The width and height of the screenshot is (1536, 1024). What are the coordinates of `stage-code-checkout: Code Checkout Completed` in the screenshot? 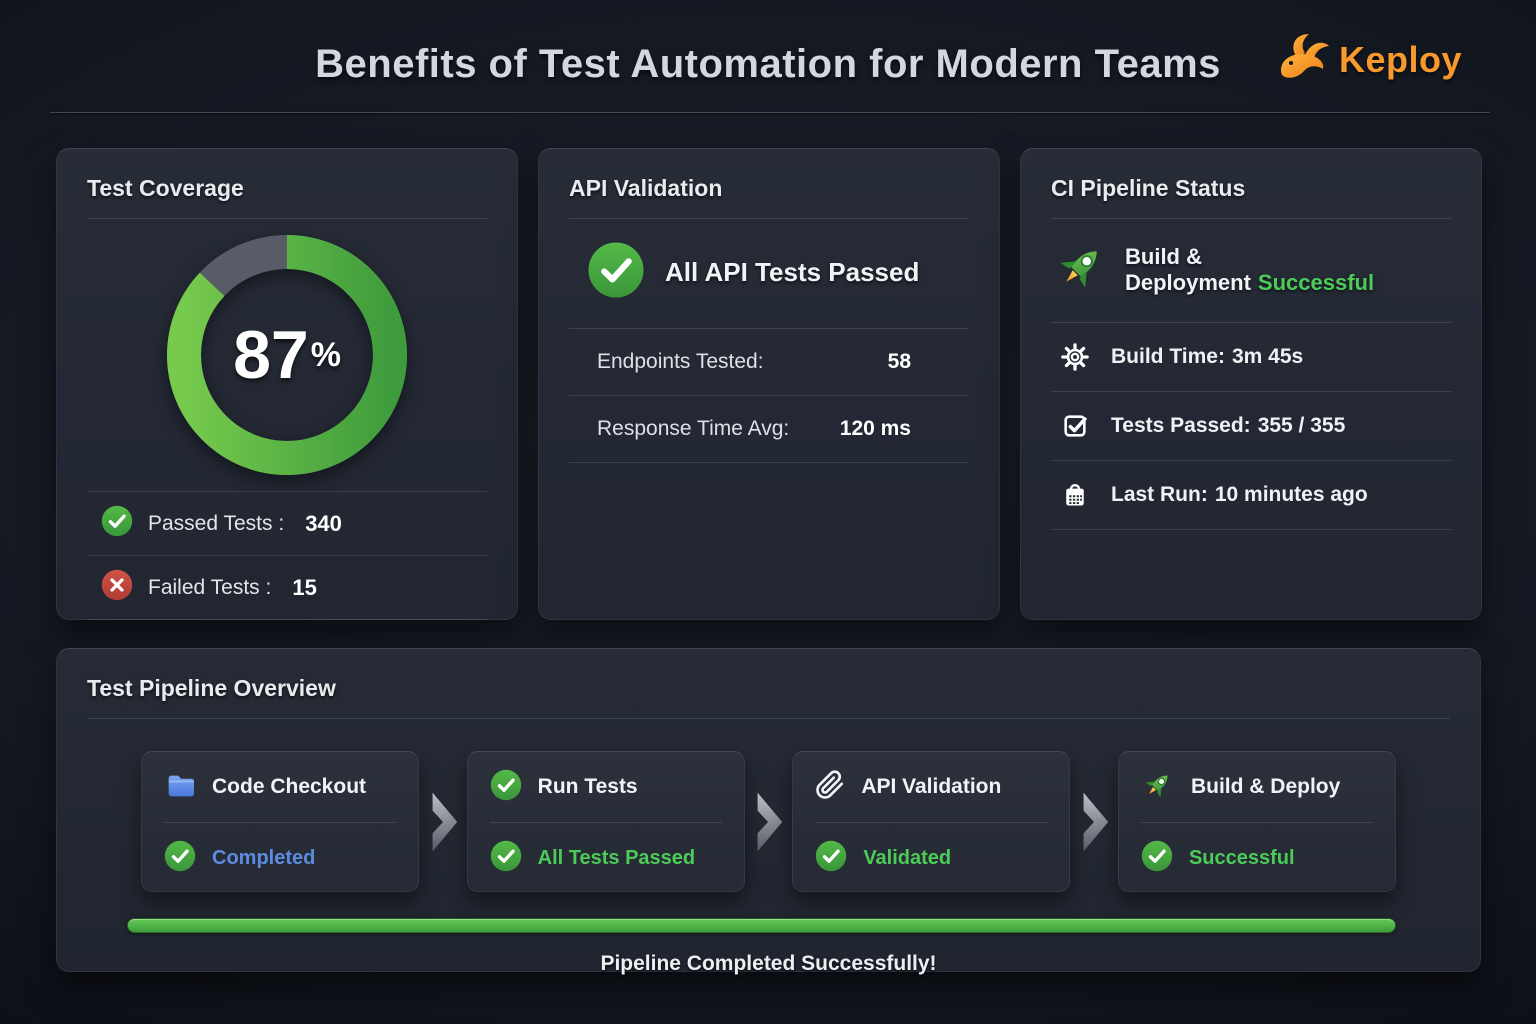 It's located at (280, 821).